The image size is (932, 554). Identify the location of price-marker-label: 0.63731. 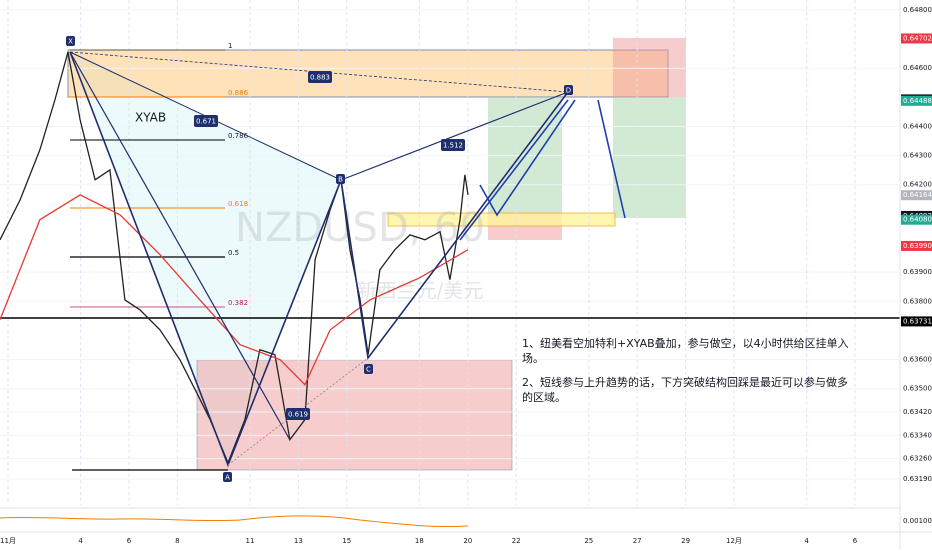
(917, 321).